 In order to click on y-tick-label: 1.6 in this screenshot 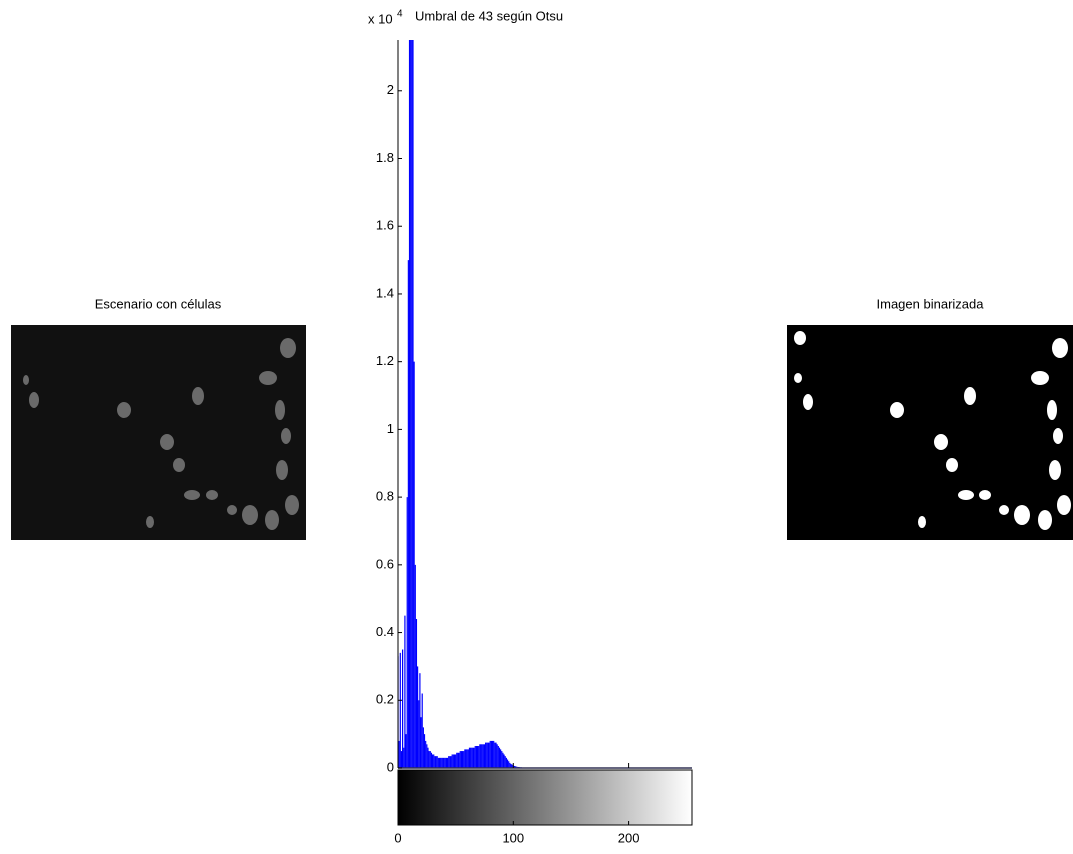, I will do `click(385, 225)`.